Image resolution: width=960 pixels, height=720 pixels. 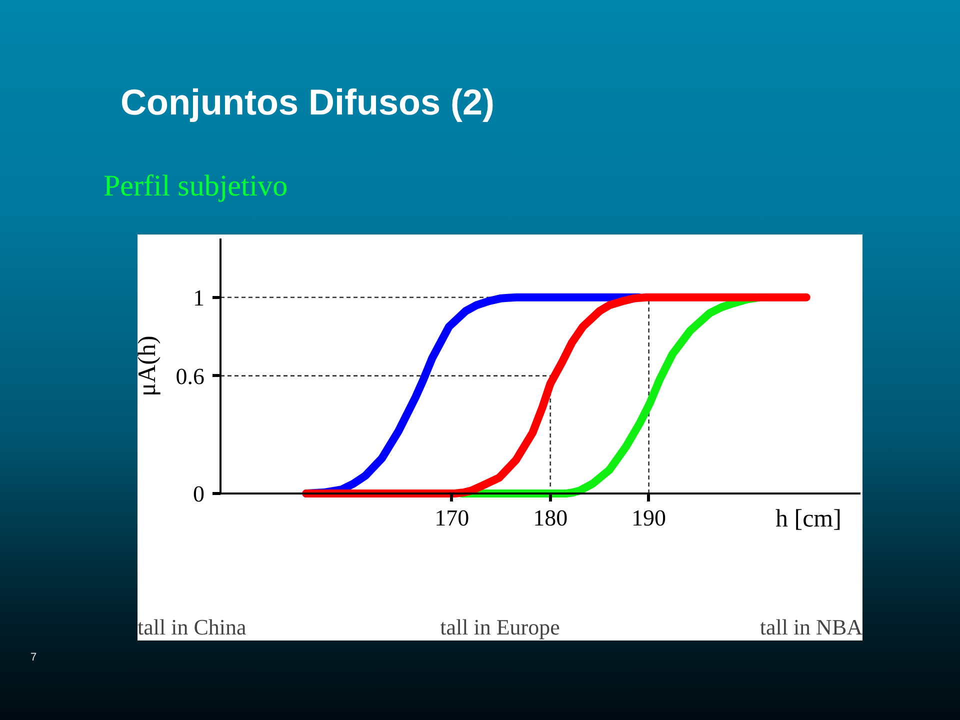 What do you see at coordinates (33, 658) in the screenshot?
I see `text: 7` at bounding box center [33, 658].